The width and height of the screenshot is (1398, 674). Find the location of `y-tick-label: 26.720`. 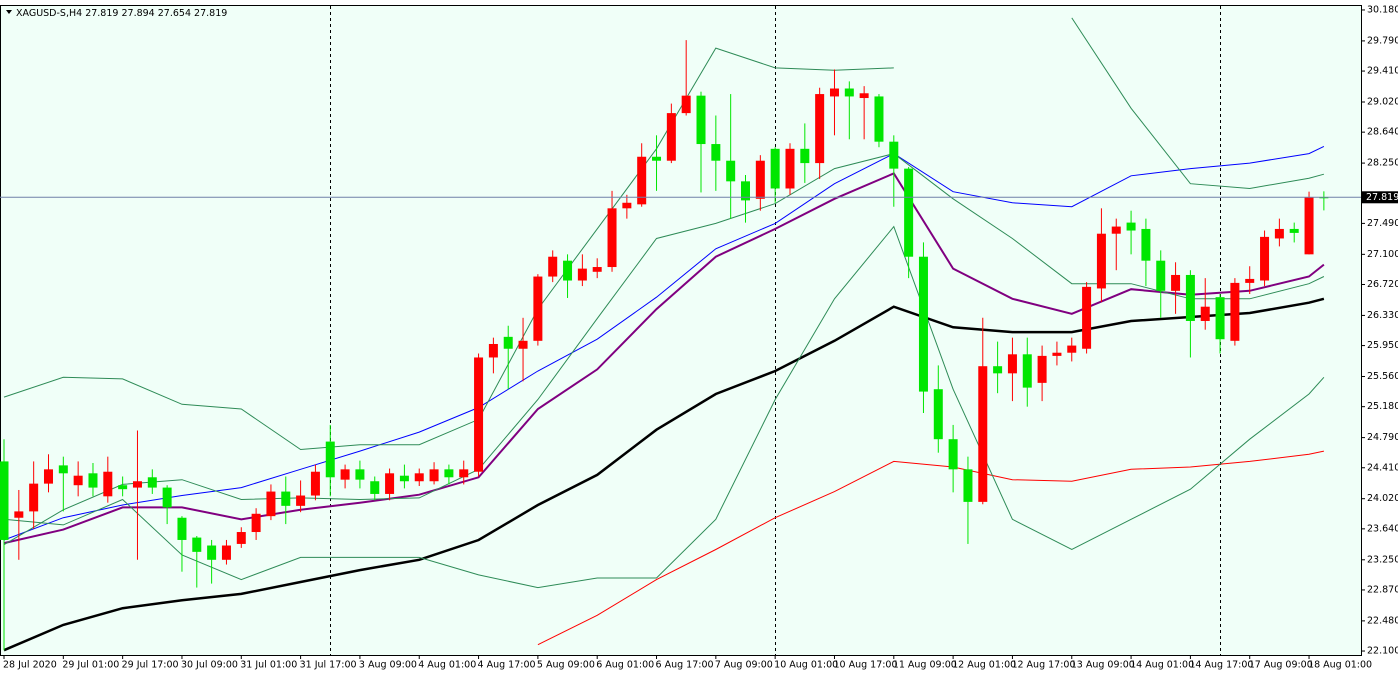

y-tick-label: 26.720 is located at coordinates (1382, 284).